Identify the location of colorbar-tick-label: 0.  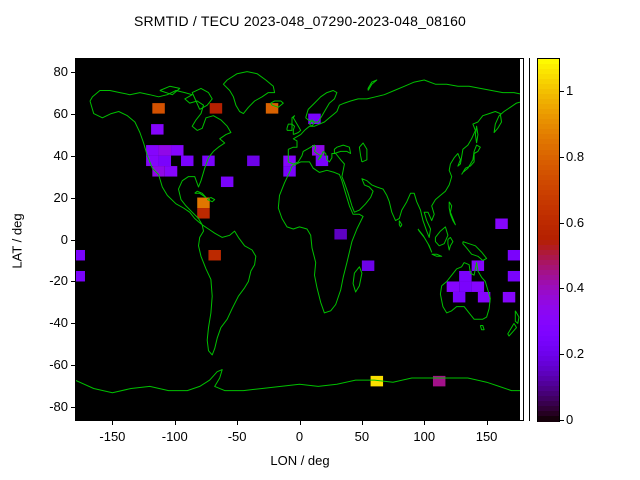
(570, 419).